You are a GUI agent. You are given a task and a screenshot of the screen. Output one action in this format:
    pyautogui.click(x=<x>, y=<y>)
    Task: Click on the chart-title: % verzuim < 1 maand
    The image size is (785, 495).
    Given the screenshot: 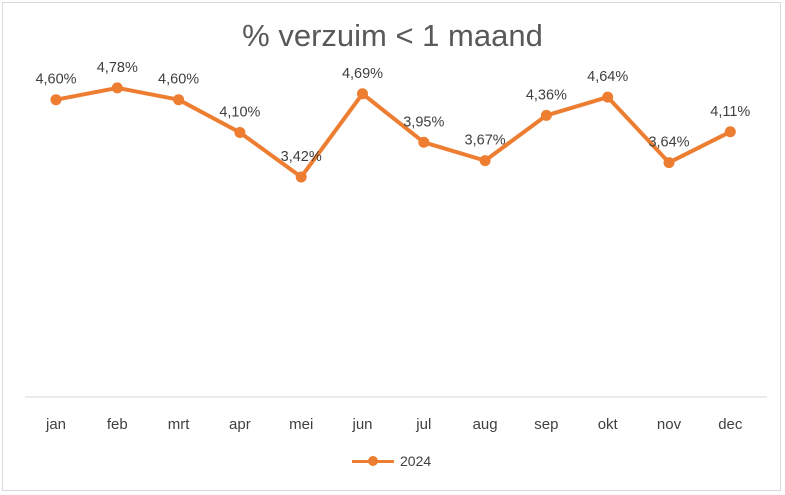 What is the action you would take?
    pyautogui.click(x=392, y=35)
    